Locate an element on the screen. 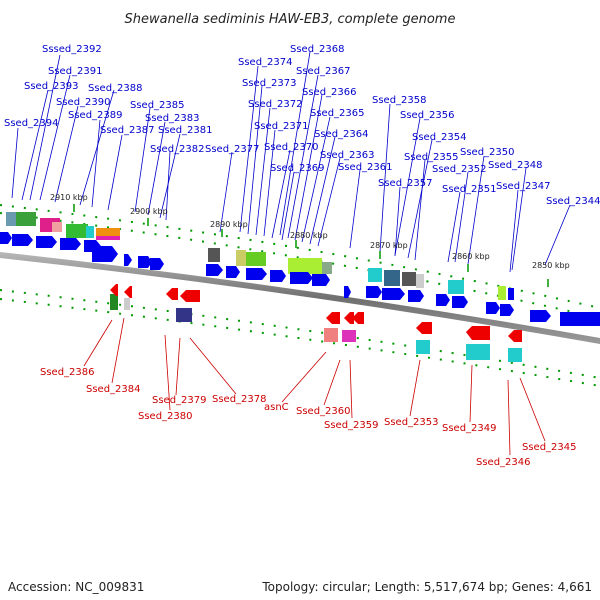 This screenshot has height=600, width=600. plus-strand-feature-boxes is located at coordinates (260, 256).